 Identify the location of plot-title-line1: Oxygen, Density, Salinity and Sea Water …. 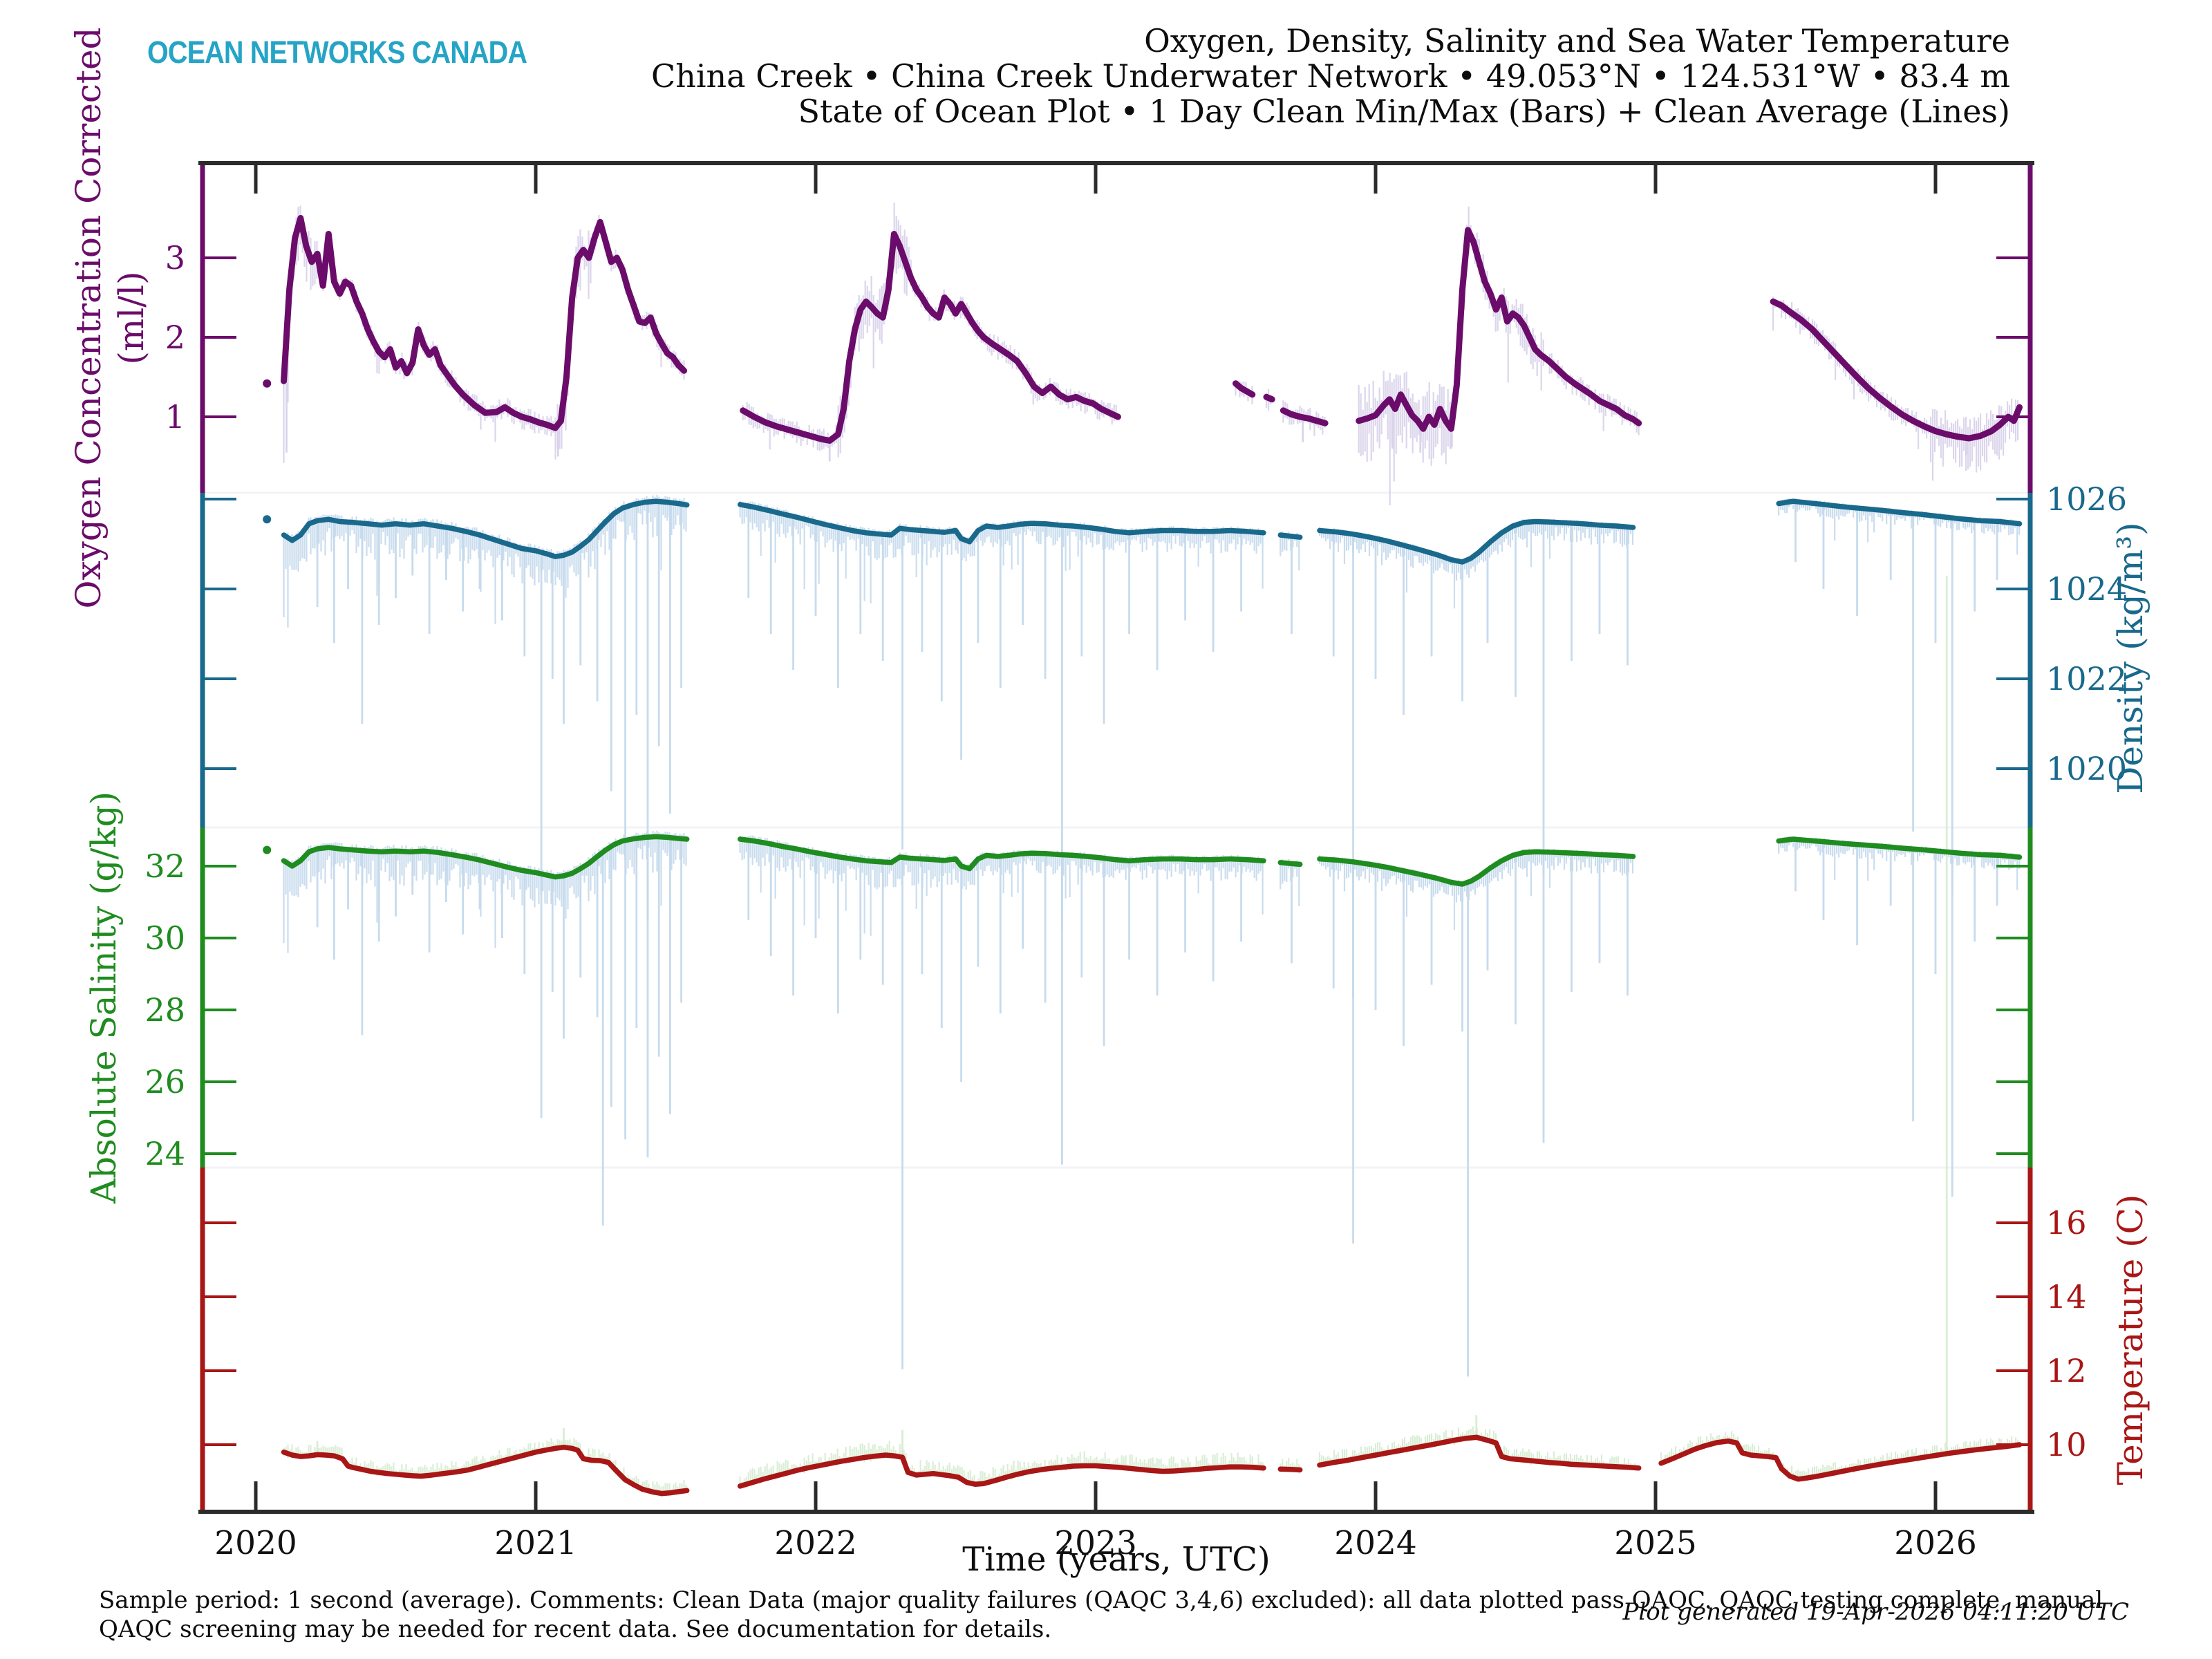
(1577, 40).